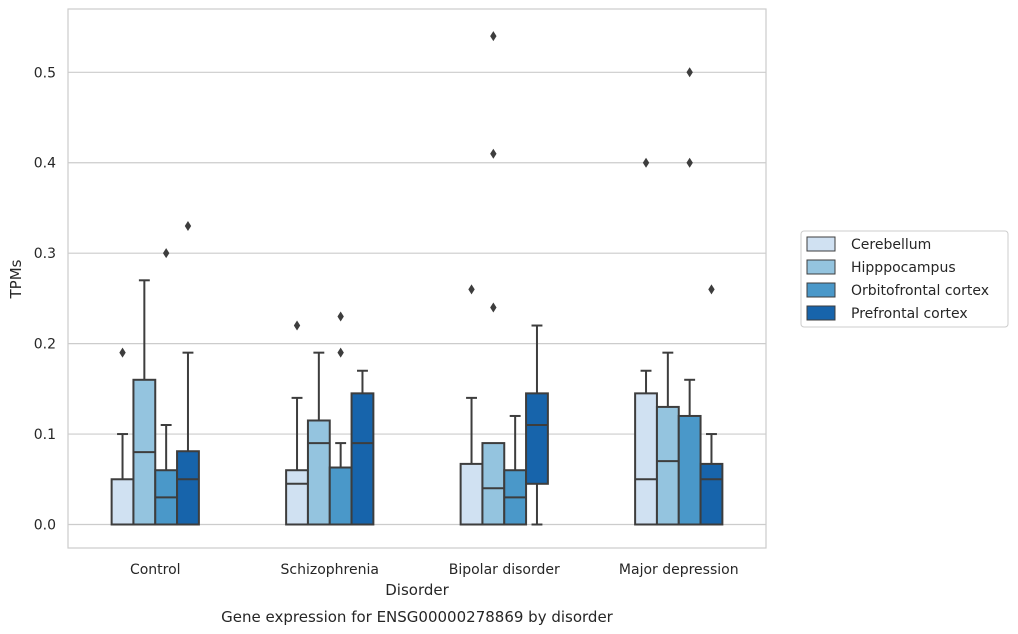  What do you see at coordinates (891, 245) in the screenshot?
I see `legend-entry: Cerebellum` at bounding box center [891, 245].